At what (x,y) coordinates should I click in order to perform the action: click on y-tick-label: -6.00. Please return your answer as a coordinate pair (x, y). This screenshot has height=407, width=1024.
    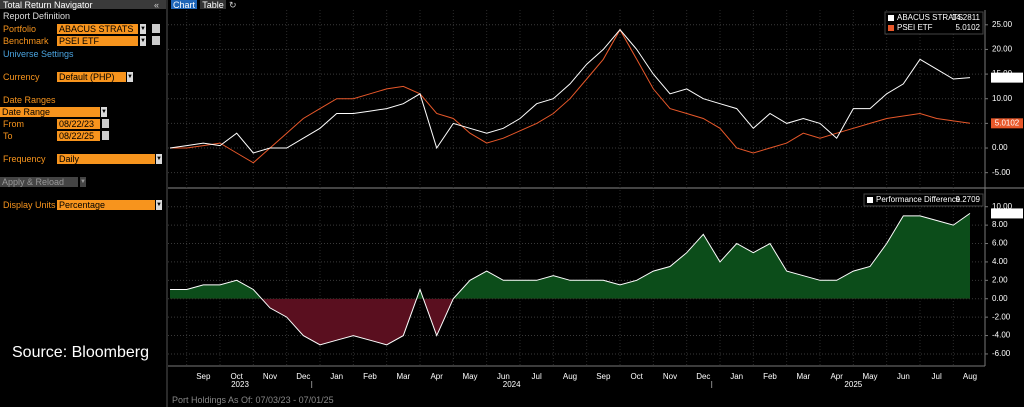
    Looking at the image, I should click on (1001, 353).